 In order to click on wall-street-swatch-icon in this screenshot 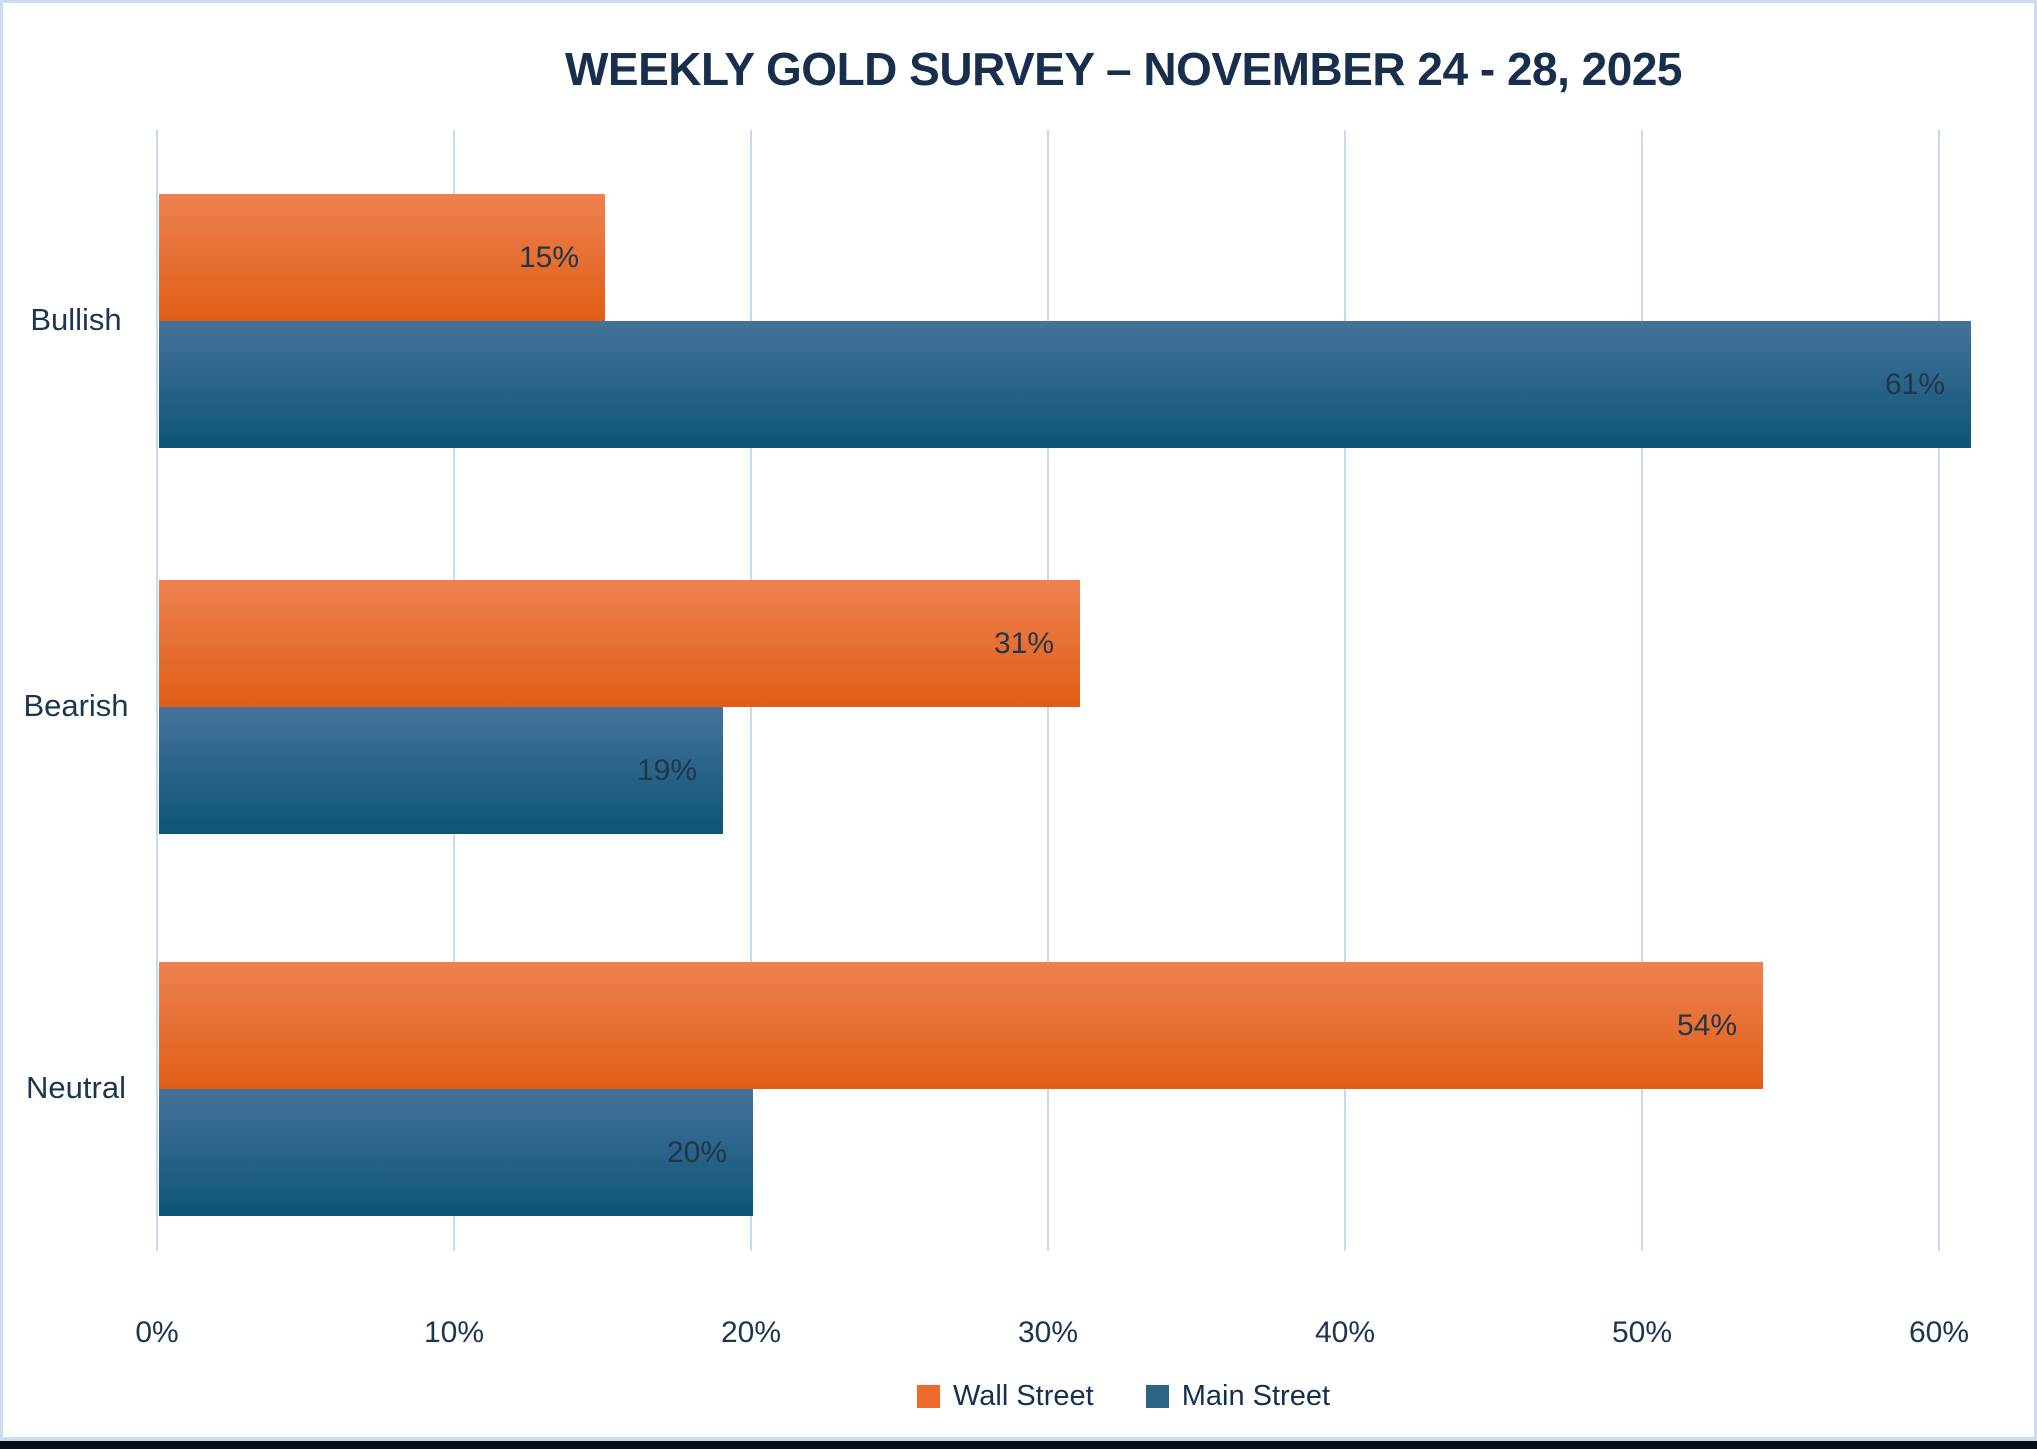, I will do `click(928, 1396)`.